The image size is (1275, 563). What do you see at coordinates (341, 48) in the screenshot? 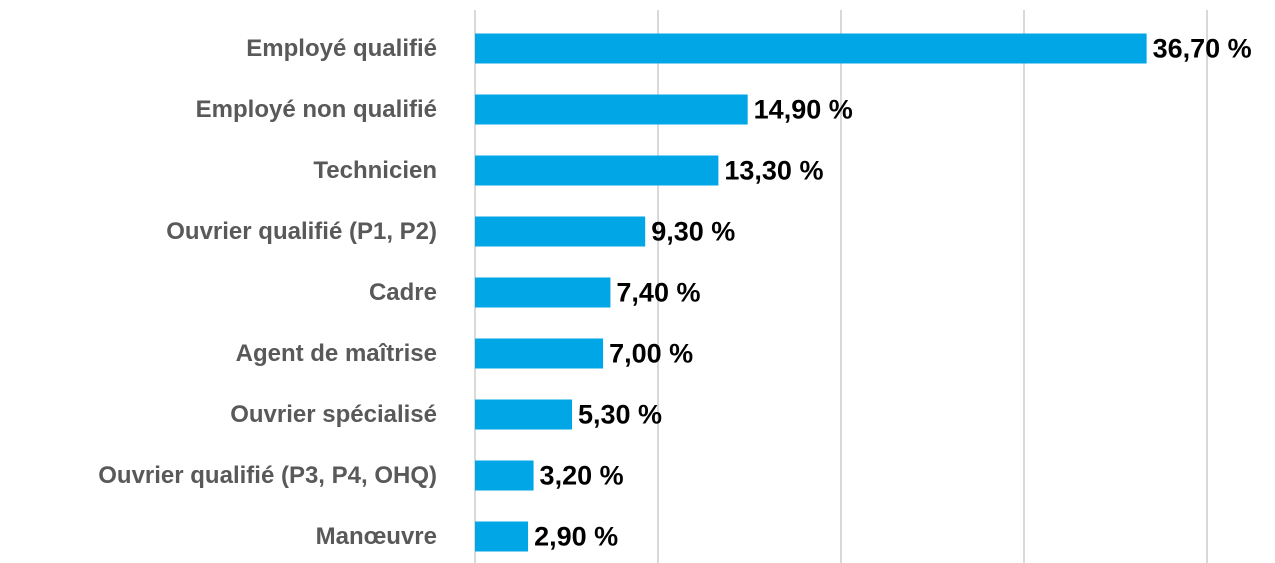
I see `y-tick-label: Employé qualifié` at bounding box center [341, 48].